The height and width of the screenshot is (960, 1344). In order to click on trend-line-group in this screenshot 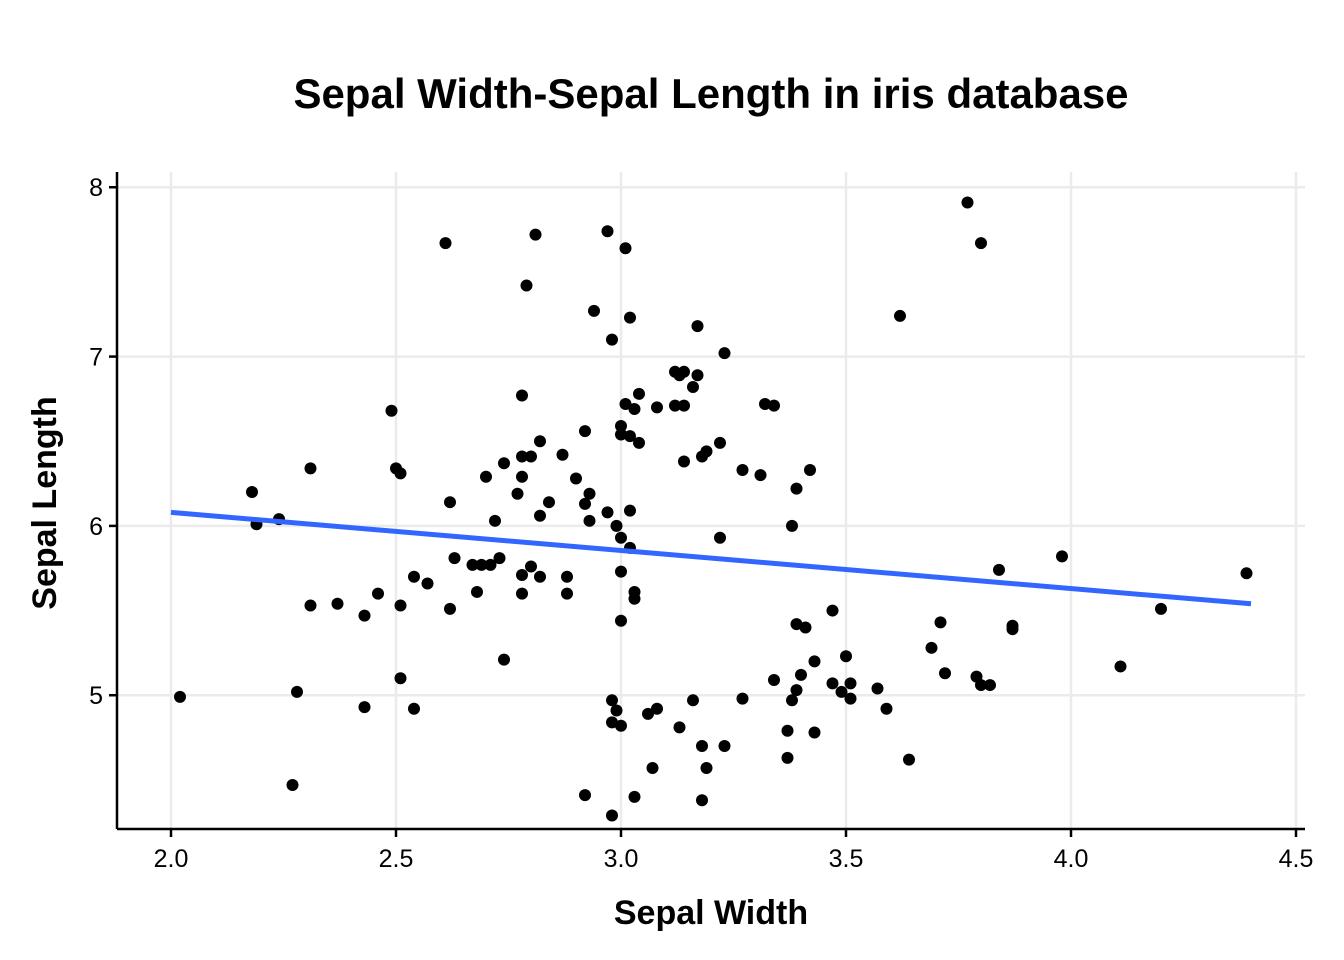, I will do `click(711, 558)`.